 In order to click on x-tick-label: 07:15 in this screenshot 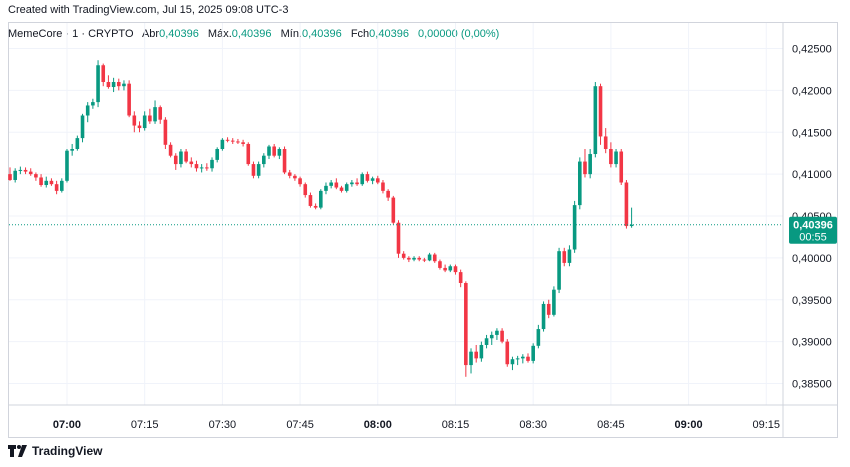, I will do `click(145, 425)`.